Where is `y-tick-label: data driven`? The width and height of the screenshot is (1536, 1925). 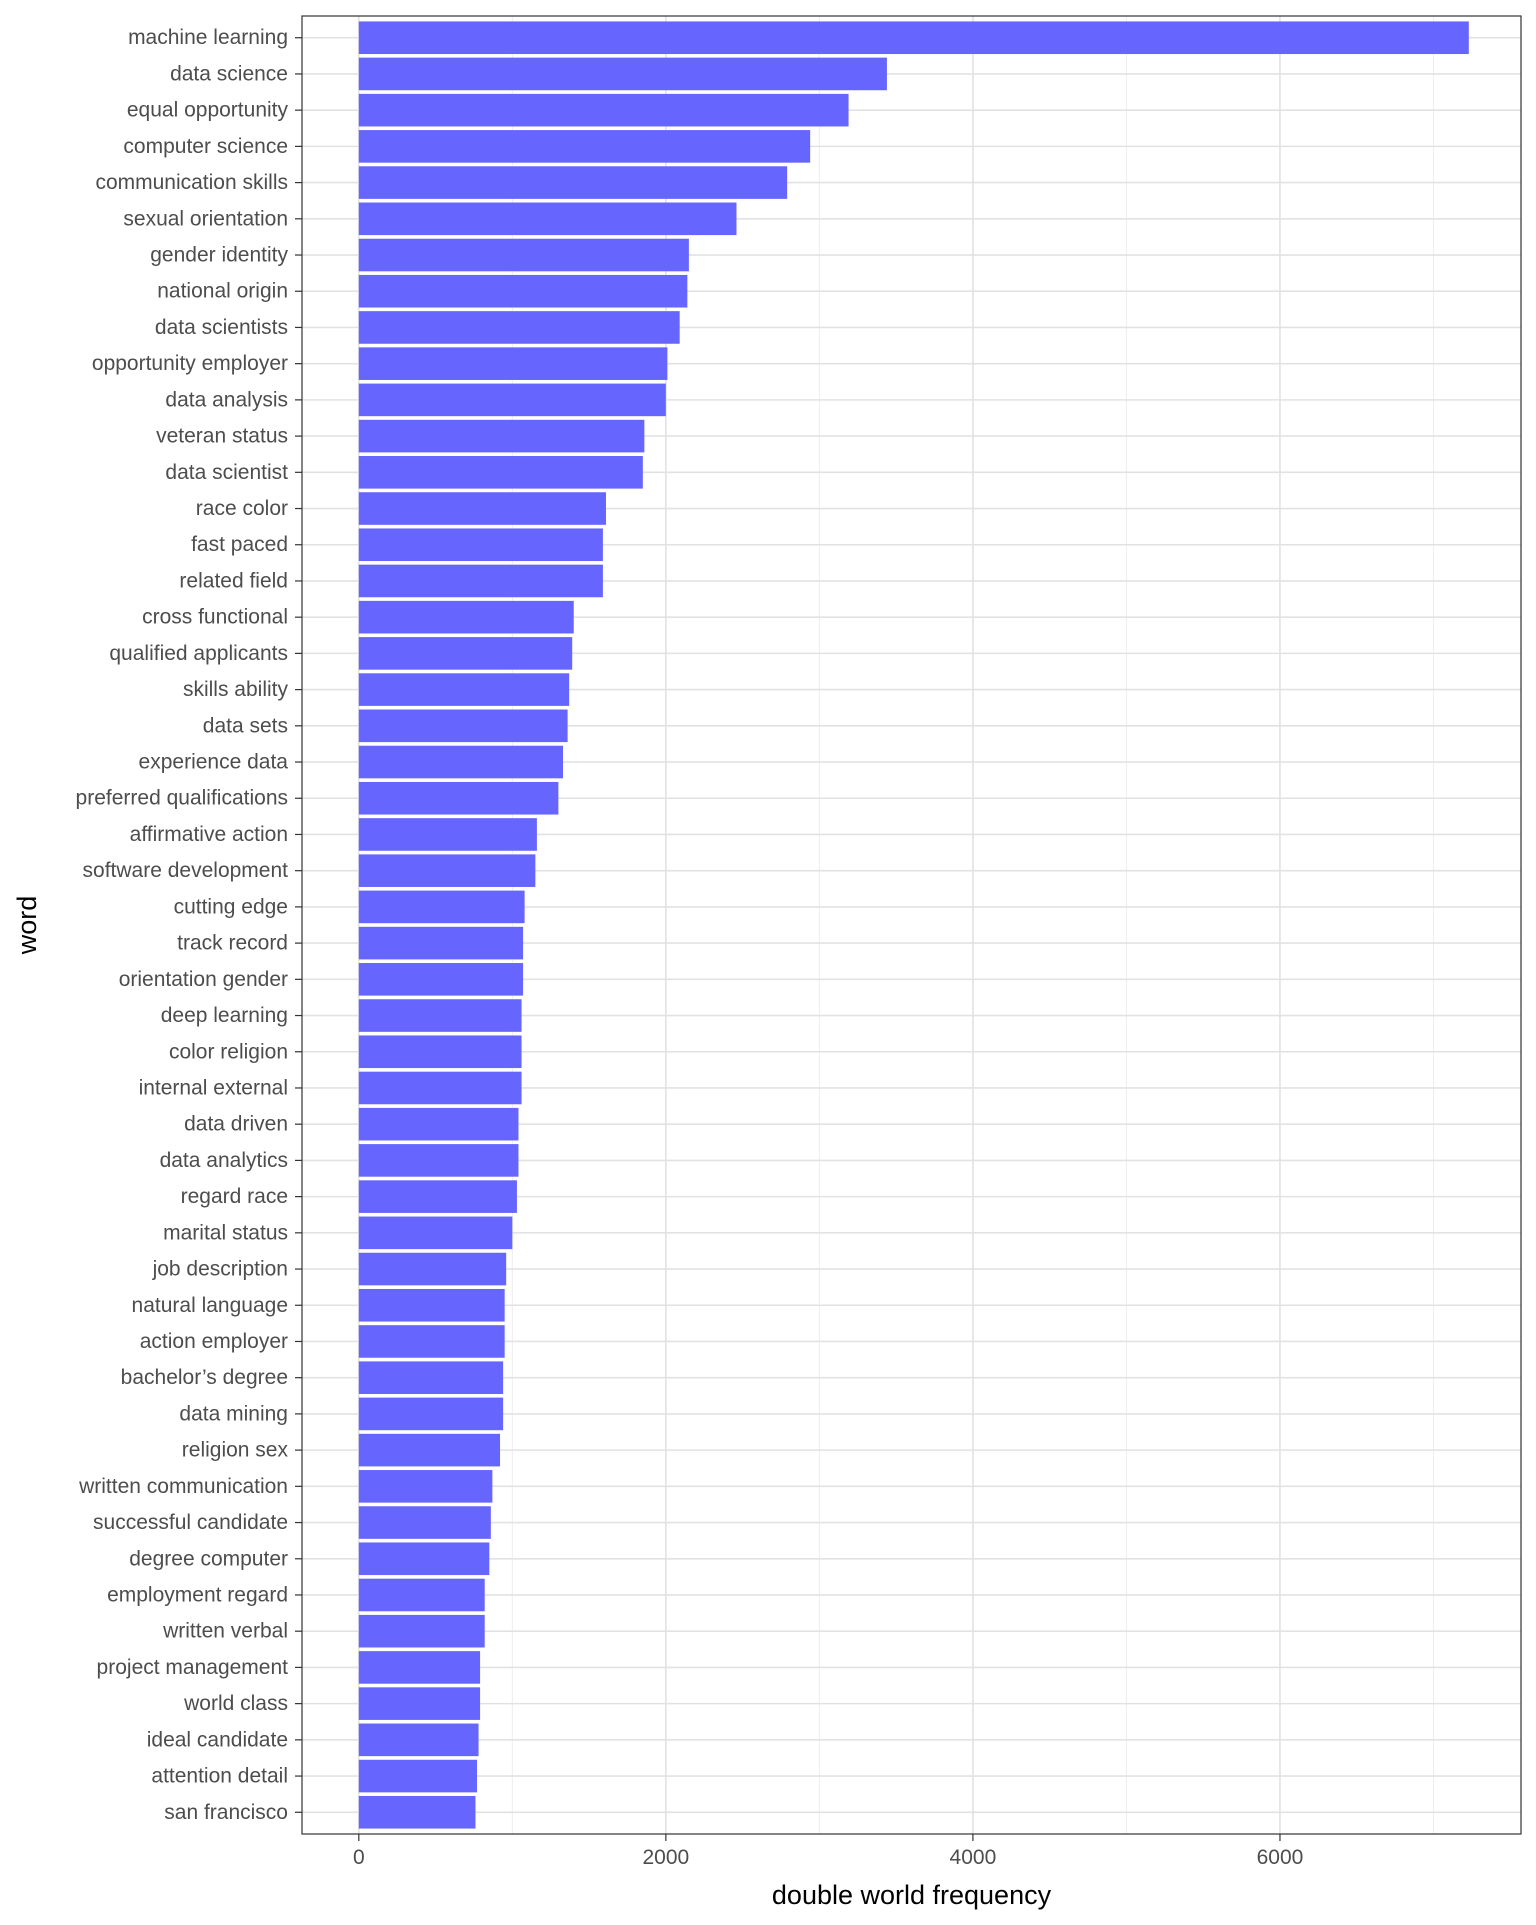 y-tick-label: data driven is located at coordinates (236, 1124).